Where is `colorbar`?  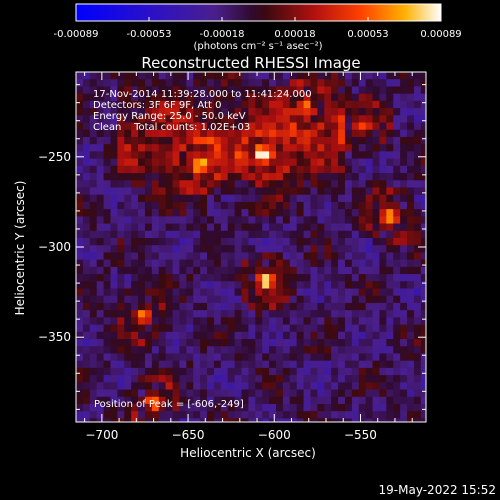
colorbar is located at coordinates (258, 12).